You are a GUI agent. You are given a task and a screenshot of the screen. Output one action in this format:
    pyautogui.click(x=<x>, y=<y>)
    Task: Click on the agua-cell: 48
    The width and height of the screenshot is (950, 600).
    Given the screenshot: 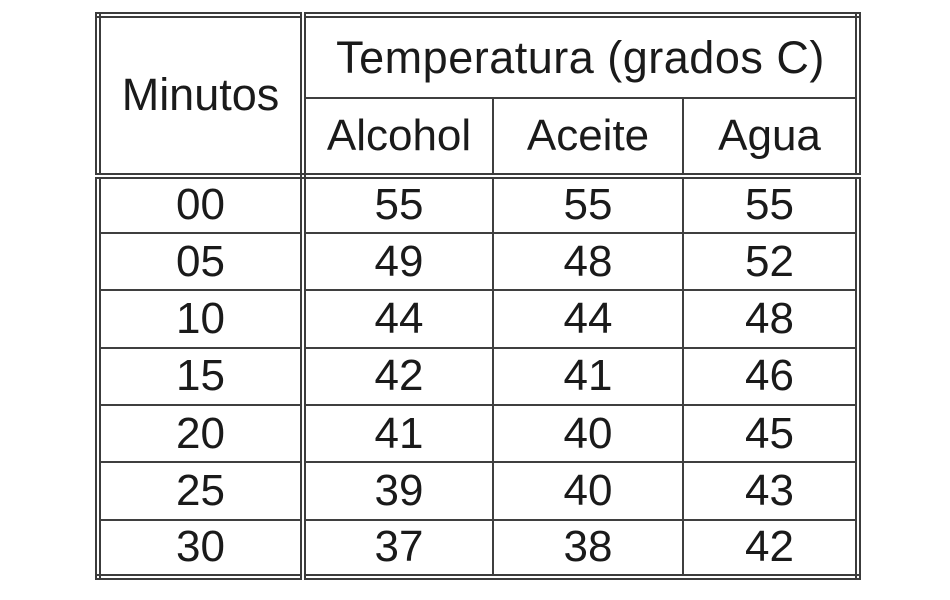 What is the action you would take?
    pyautogui.click(x=770, y=319)
    